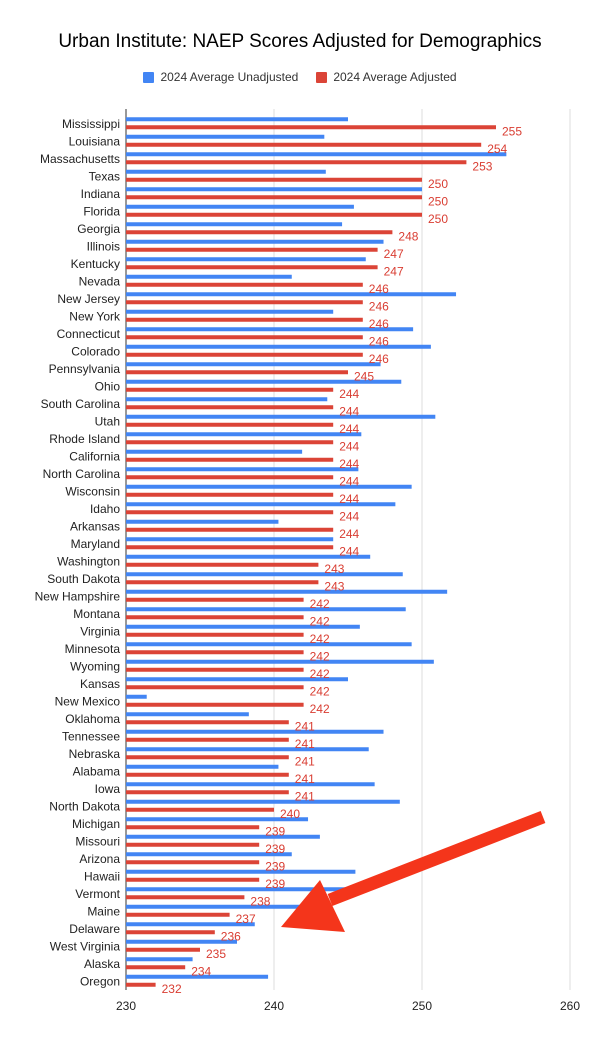 The height and width of the screenshot is (1042, 600). What do you see at coordinates (220, 77) in the screenshot?
I see `legend-item-unadjusted: 2024 Average Unadjusted` at bounding box center [220, 77].